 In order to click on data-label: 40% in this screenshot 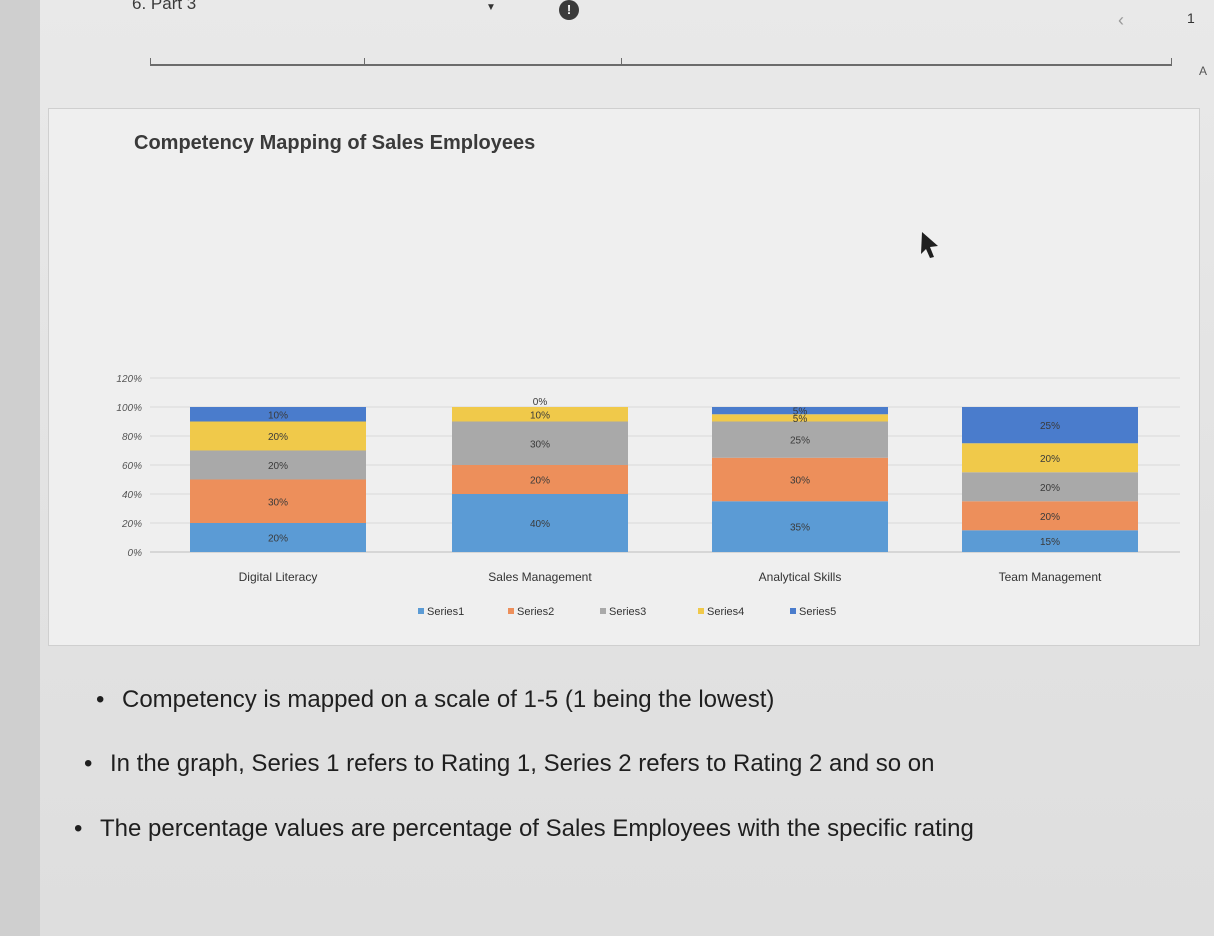, I will do `click(540, 524)`.